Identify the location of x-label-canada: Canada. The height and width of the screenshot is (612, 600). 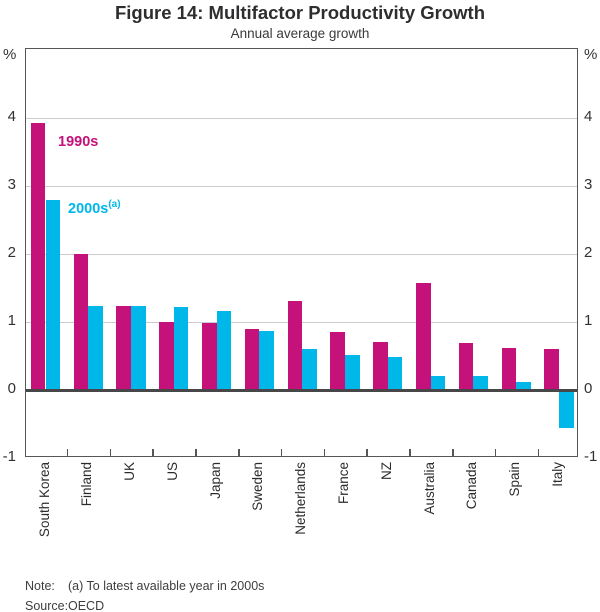
(472, 486).